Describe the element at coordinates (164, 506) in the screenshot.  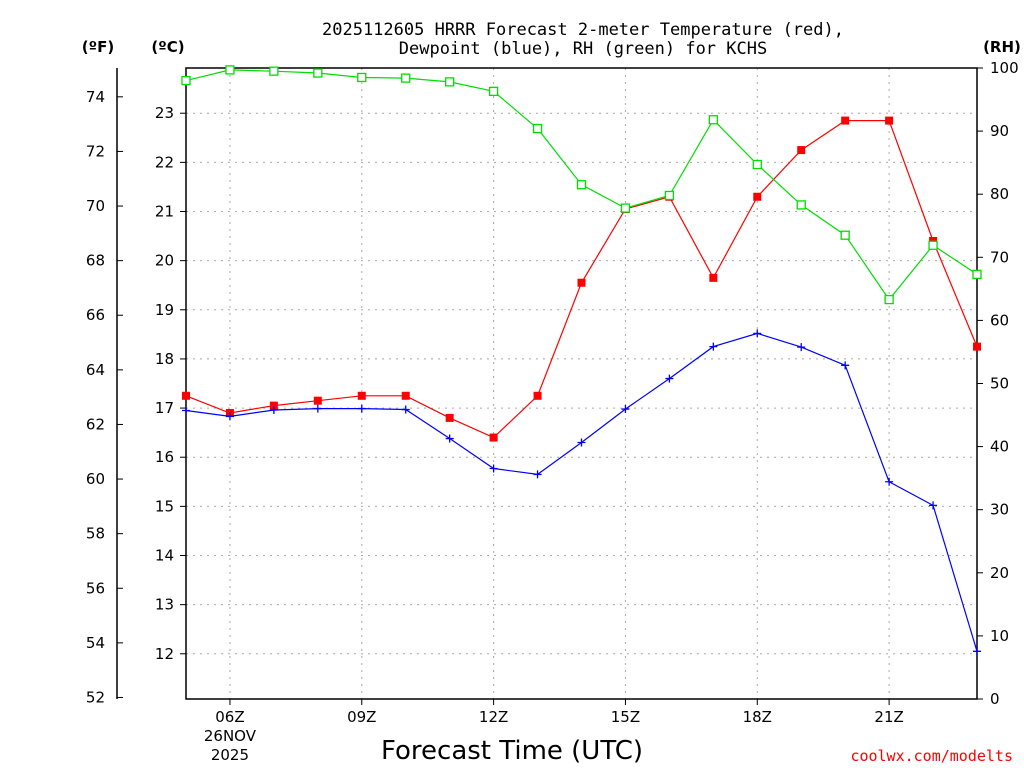
I see `celsius-tick-label: 15` at that location.